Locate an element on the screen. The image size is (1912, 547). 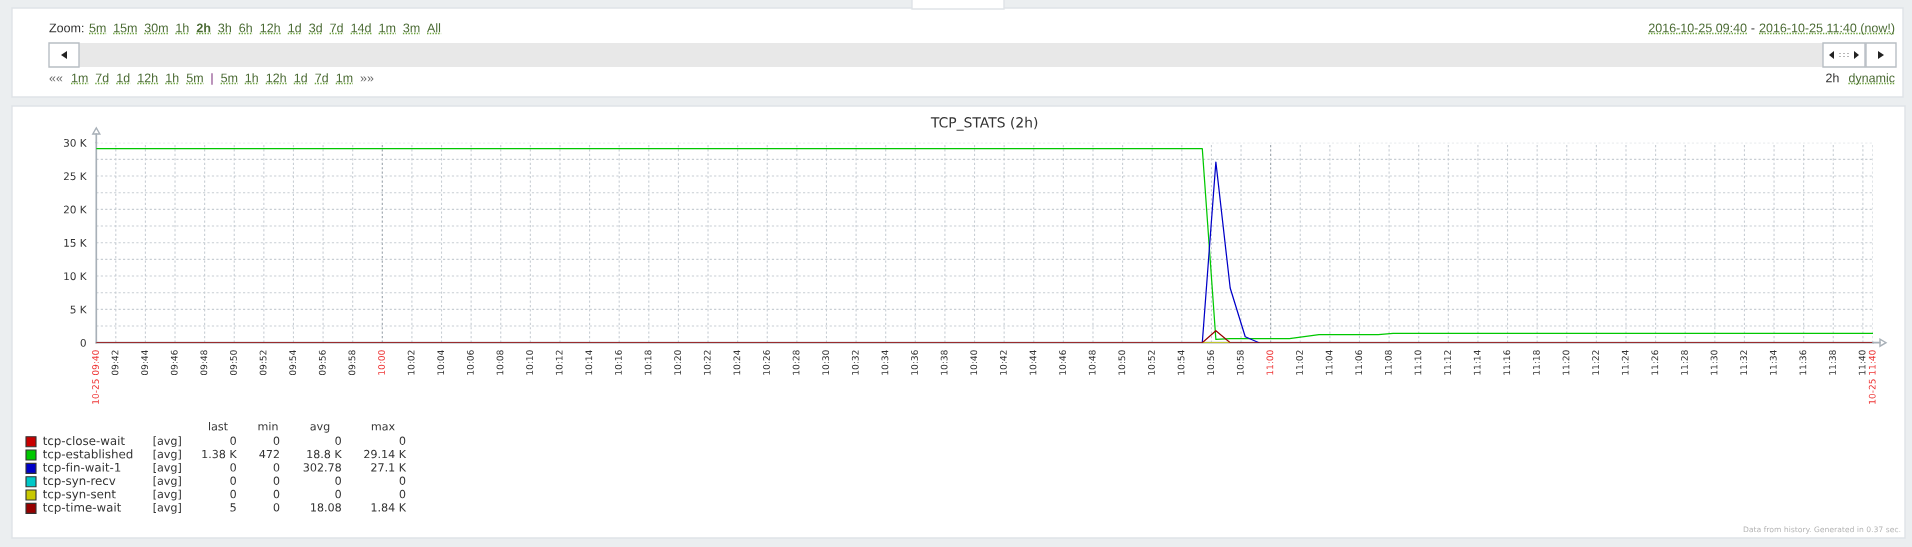
y-tick-label: 0 is located at coordinates (83, 342).